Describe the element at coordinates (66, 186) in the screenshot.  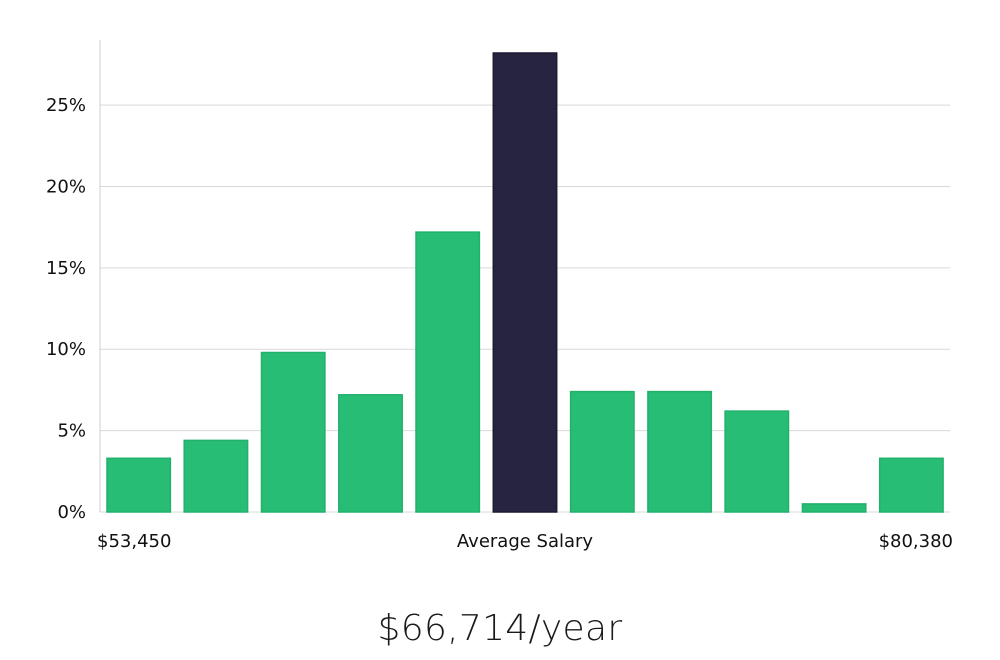
I see `y-tick-label: 20%` at that location.